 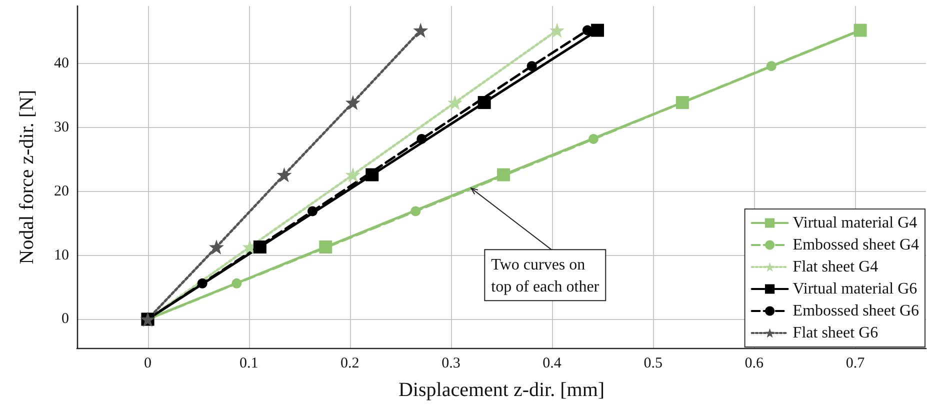 What do you see at coordinates (855, 289) in the screenshot?
I see `legend-label: Virtual material G6` at bounding box center [855, 289].